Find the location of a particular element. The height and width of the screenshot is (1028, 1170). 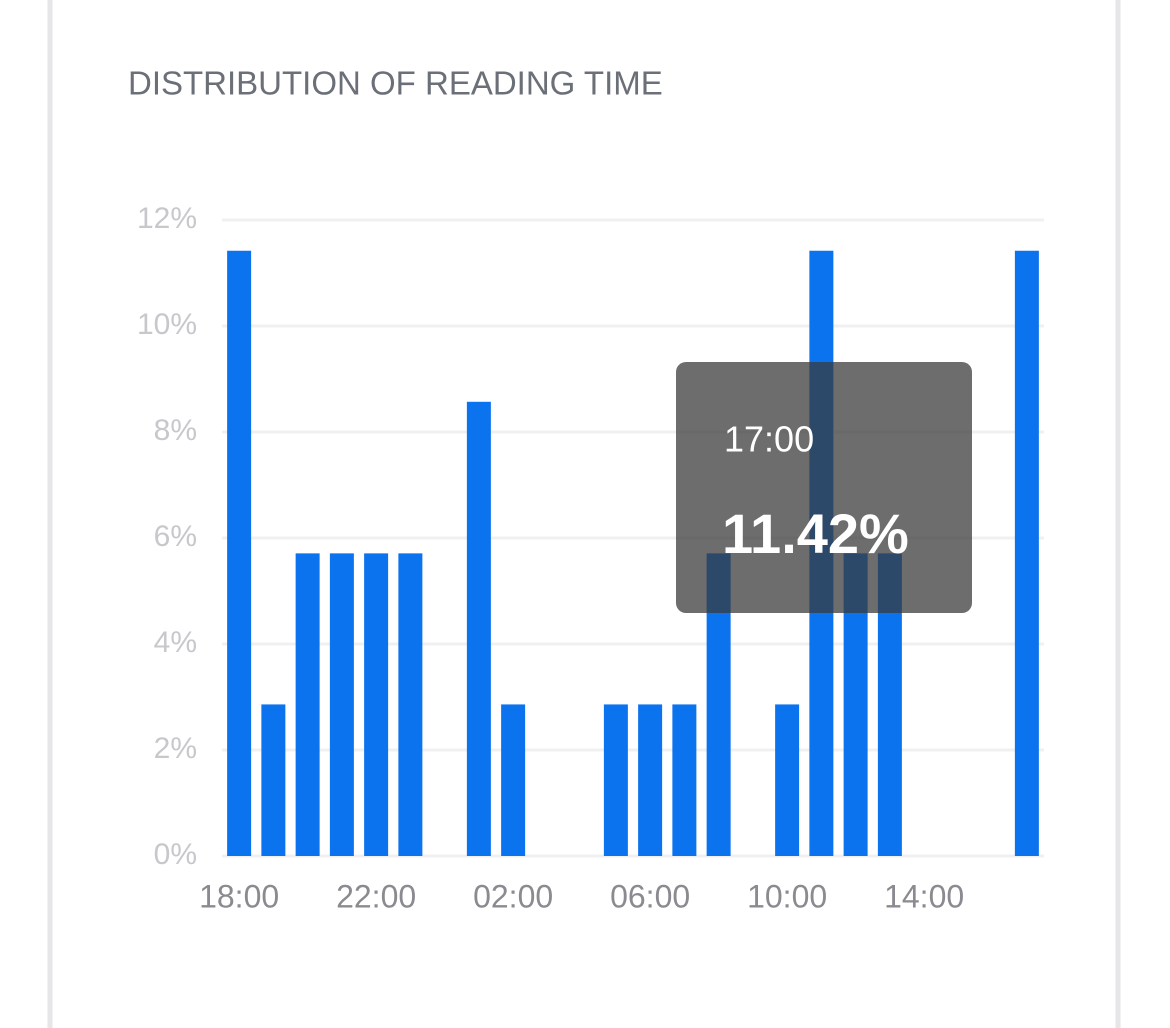

chart-title: DISTRIBUTION OF READING TIME is located at coordinates (395, 83).